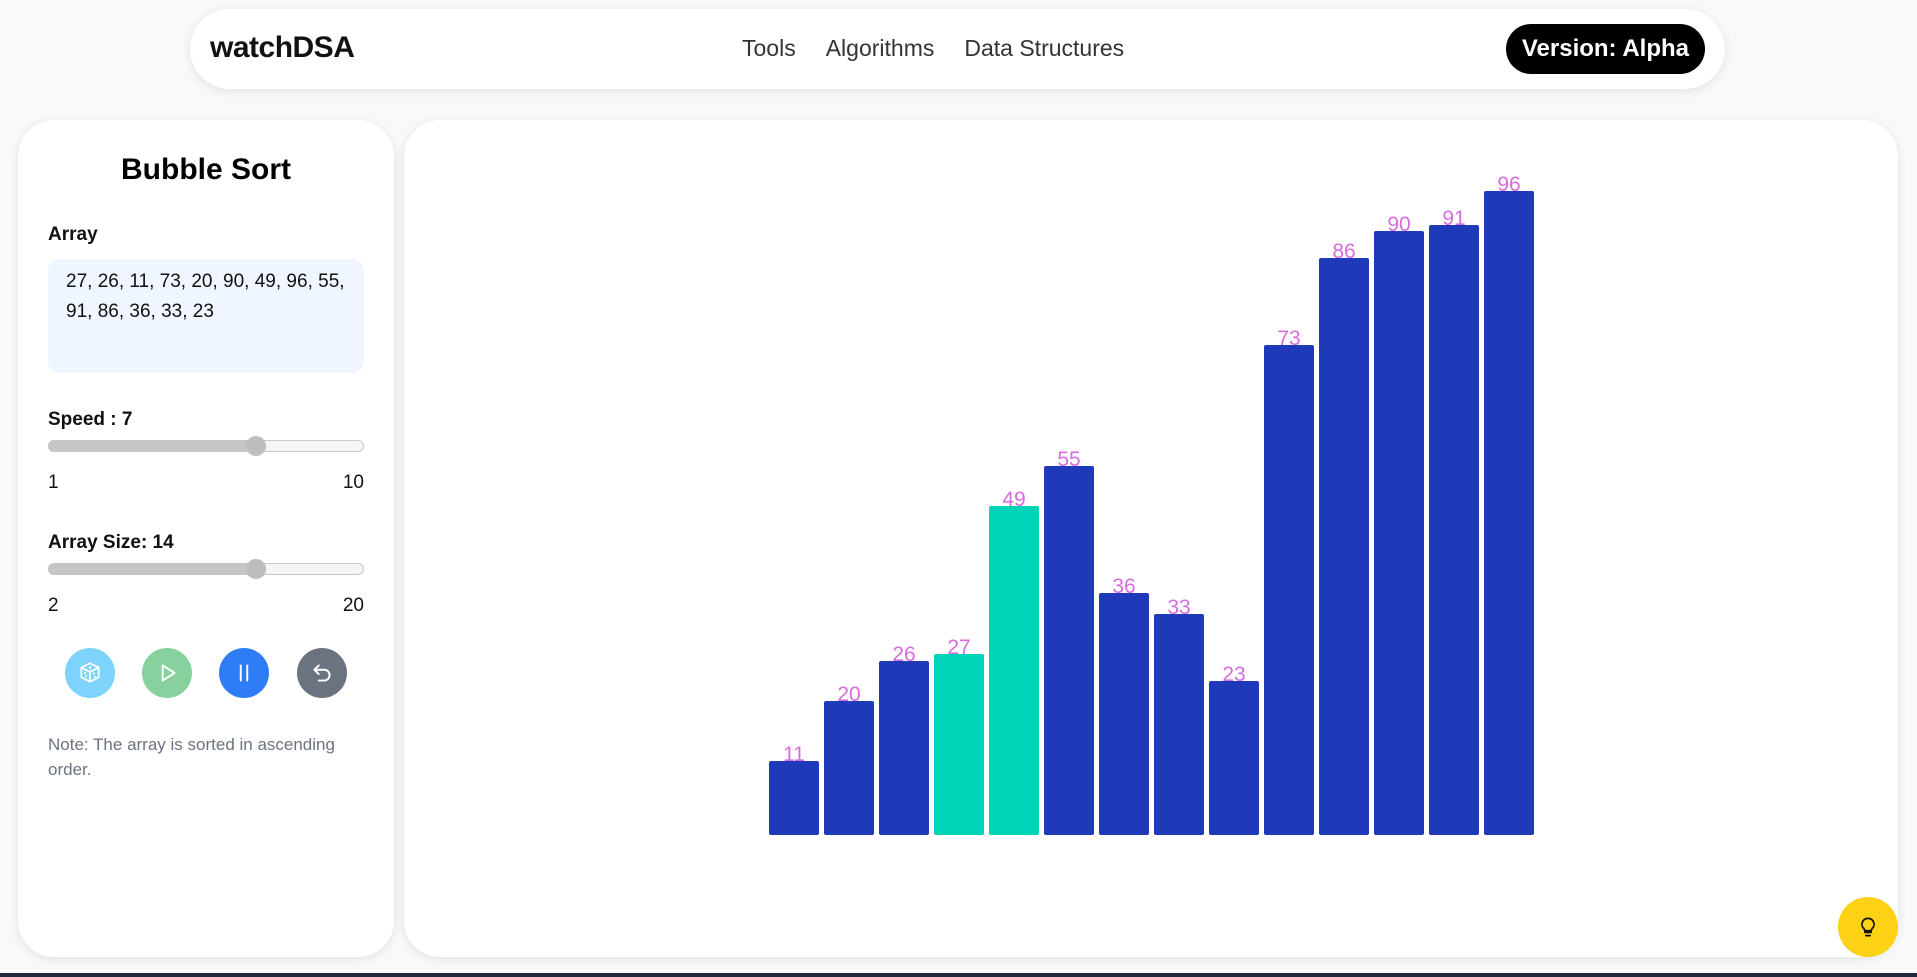 The image size is (1917, 977). Describe the element at coordinates (849, 694) in the screenshot. I see `bar-label-1: 20` at that location.